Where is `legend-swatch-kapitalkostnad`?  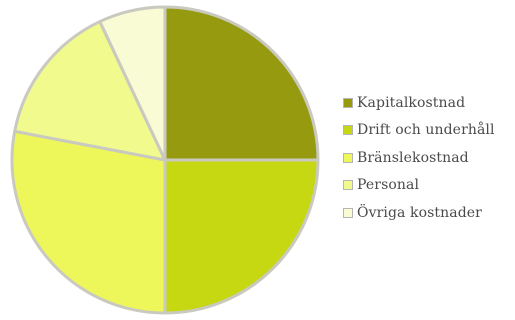 legend-swatch-kapitalkostnad is located at coordinates (348, 102).